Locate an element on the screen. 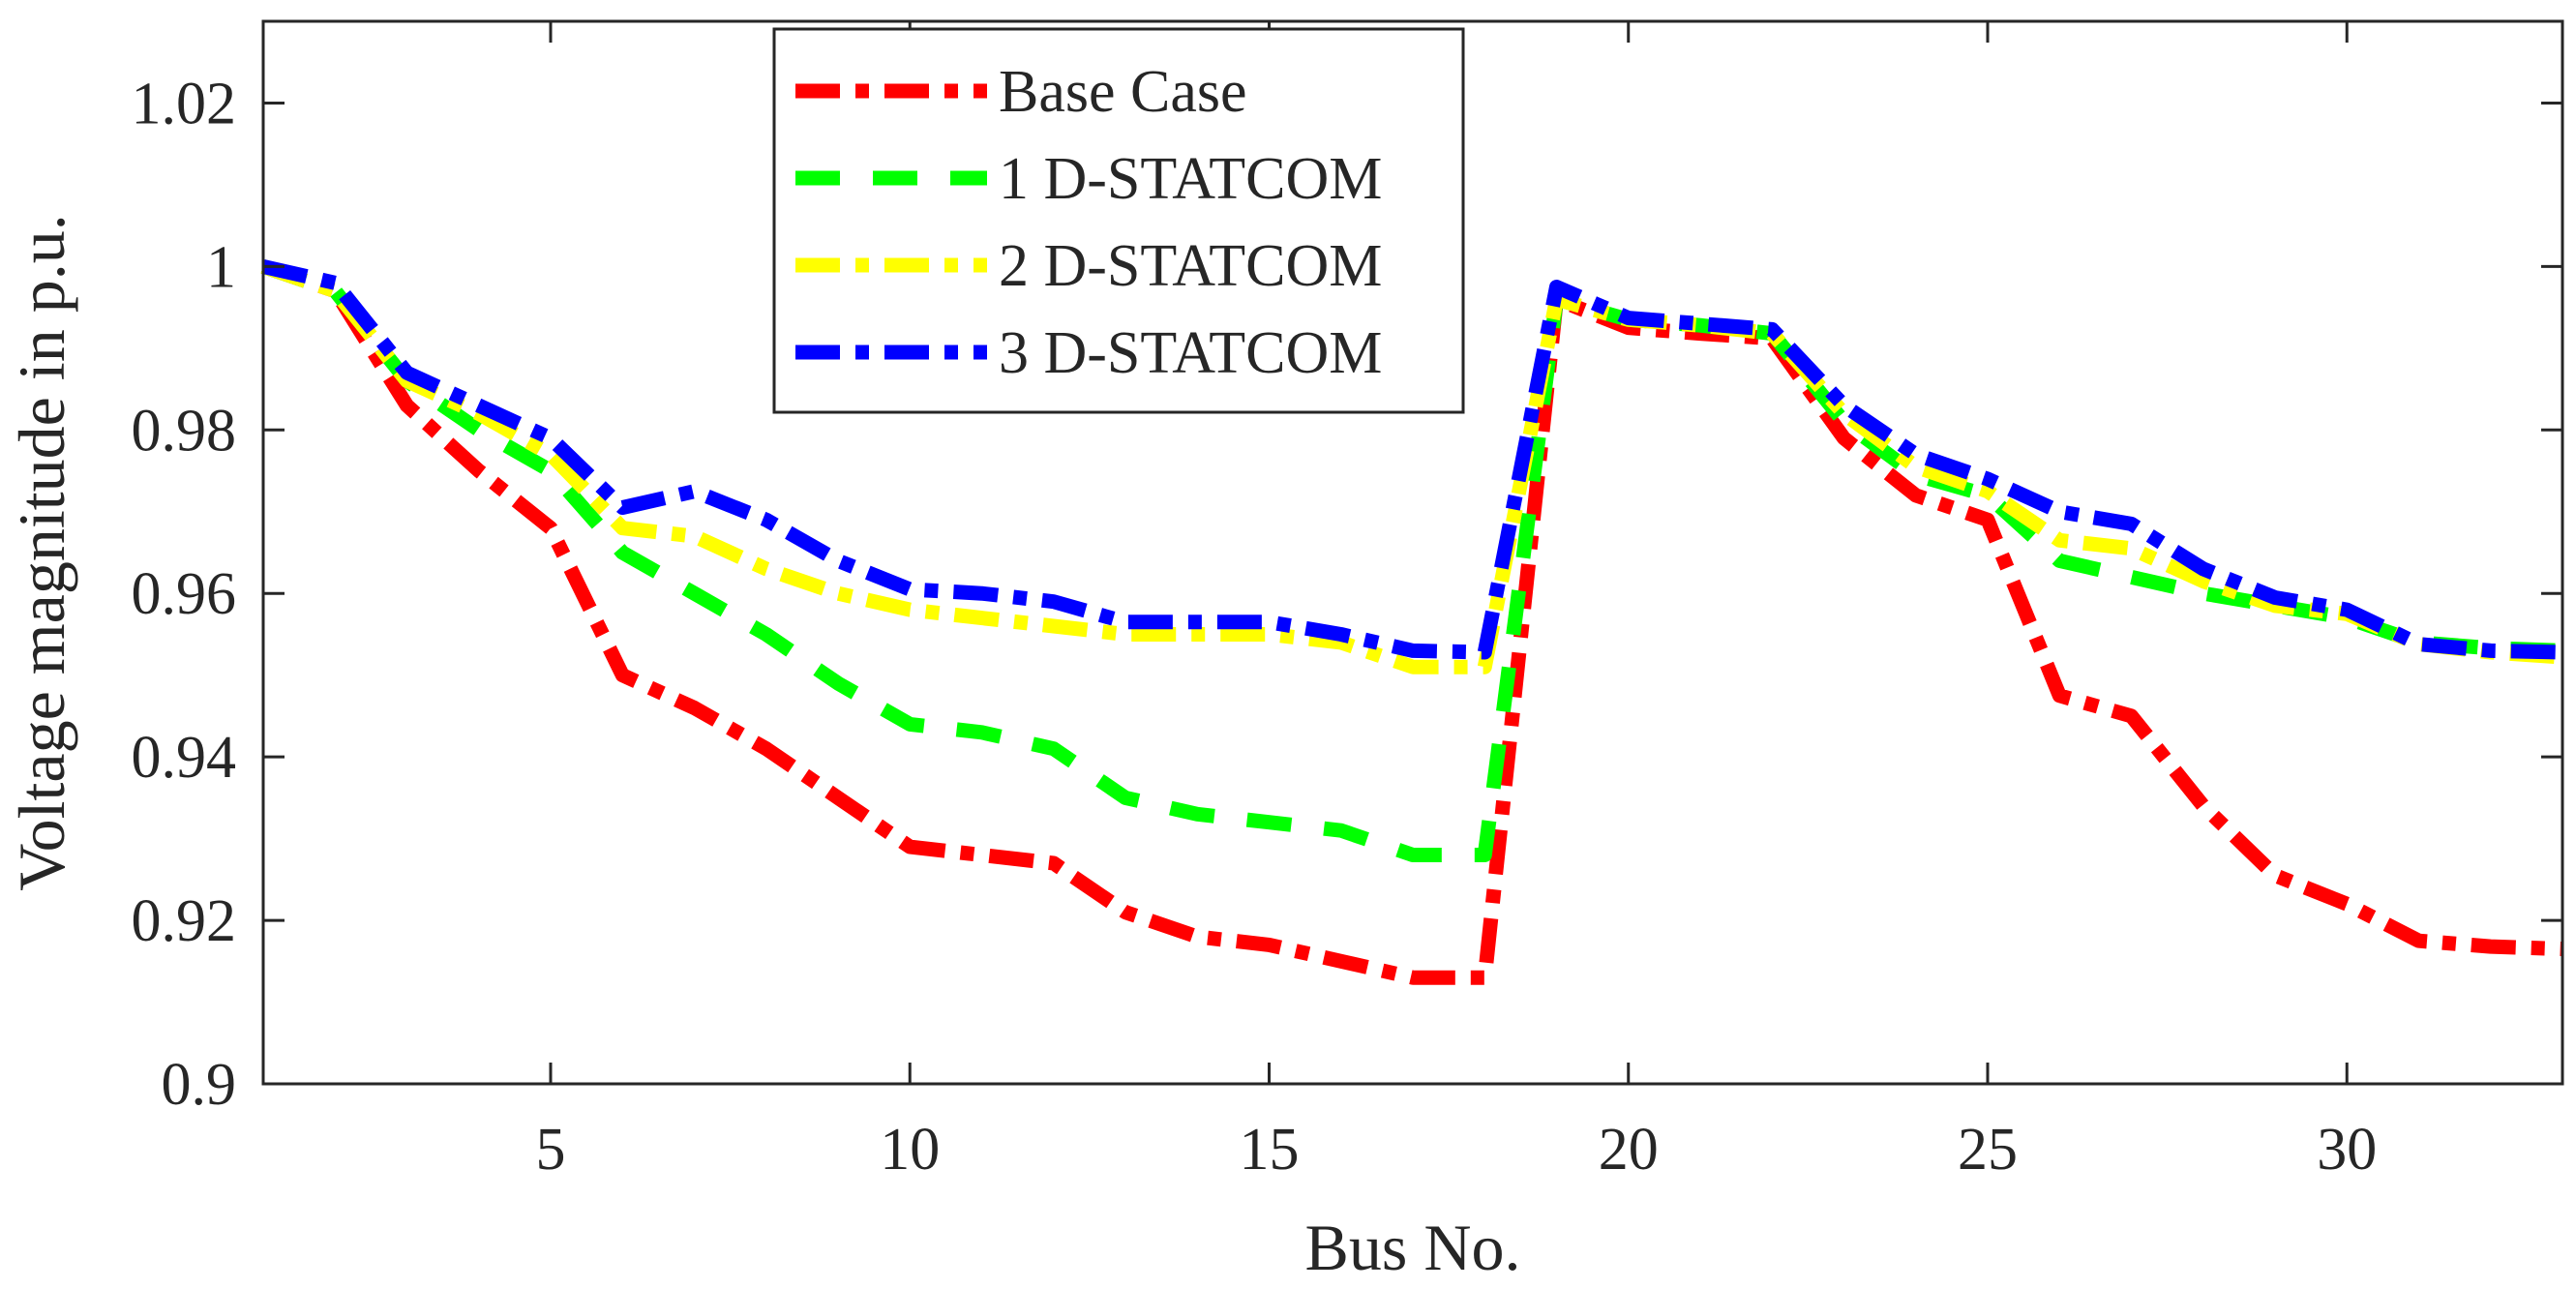 This screenshot has height=1289, width=2576. y-tick-label: 0.9 is located at coordinates (199, 1085).